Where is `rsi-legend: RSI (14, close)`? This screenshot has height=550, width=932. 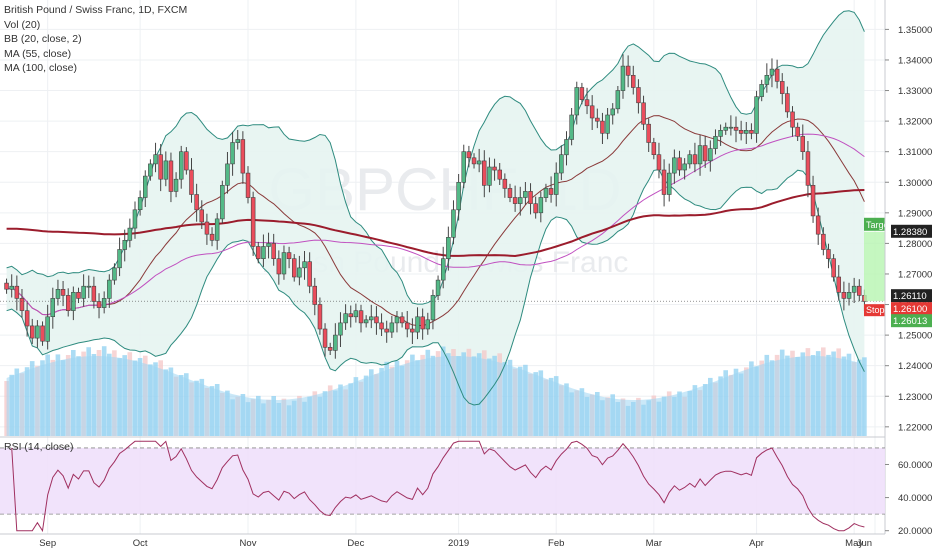 rsi-legend: RSI (14, close) is located at coordinates (38, 447).